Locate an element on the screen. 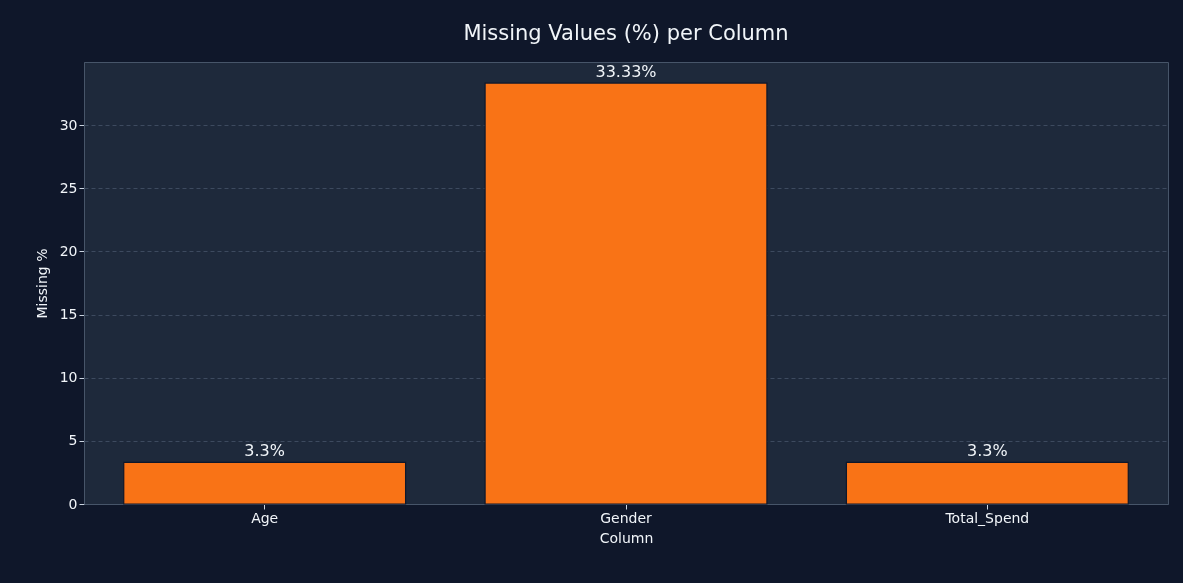 The width and height of the screenshot is (1183, 583). x-tick-label: Gender is located at coordinates (626, 517).